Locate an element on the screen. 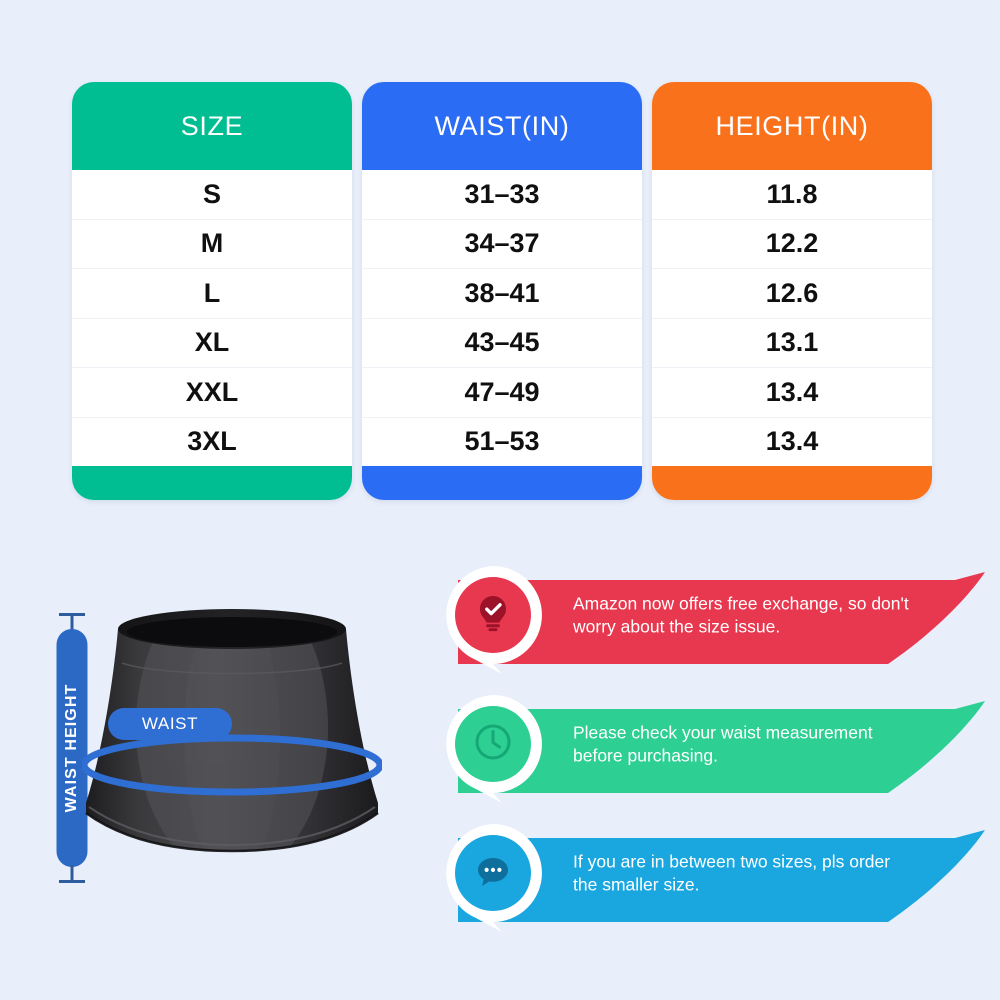  column-body-waist: 31–33 34–37 38–41 43–45 47–49 51–53 is located at coordinates (502, 318).